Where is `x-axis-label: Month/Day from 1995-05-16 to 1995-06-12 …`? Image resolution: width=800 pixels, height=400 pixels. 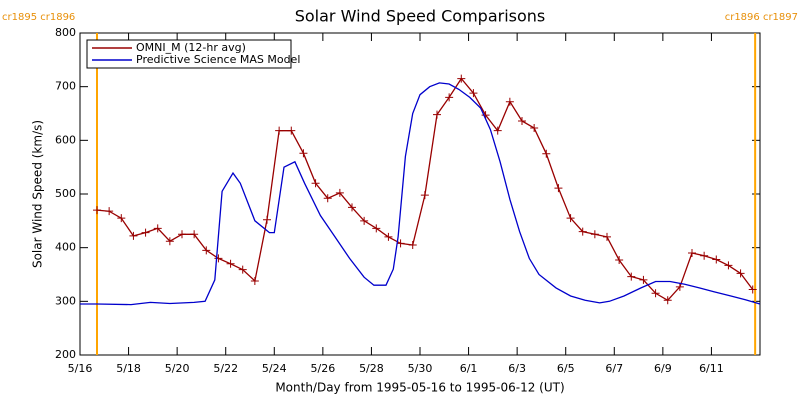
x-axis-label: Month/Day from 1995-05-16 to 1995-06-12 … is located at coordinates (419, 388).